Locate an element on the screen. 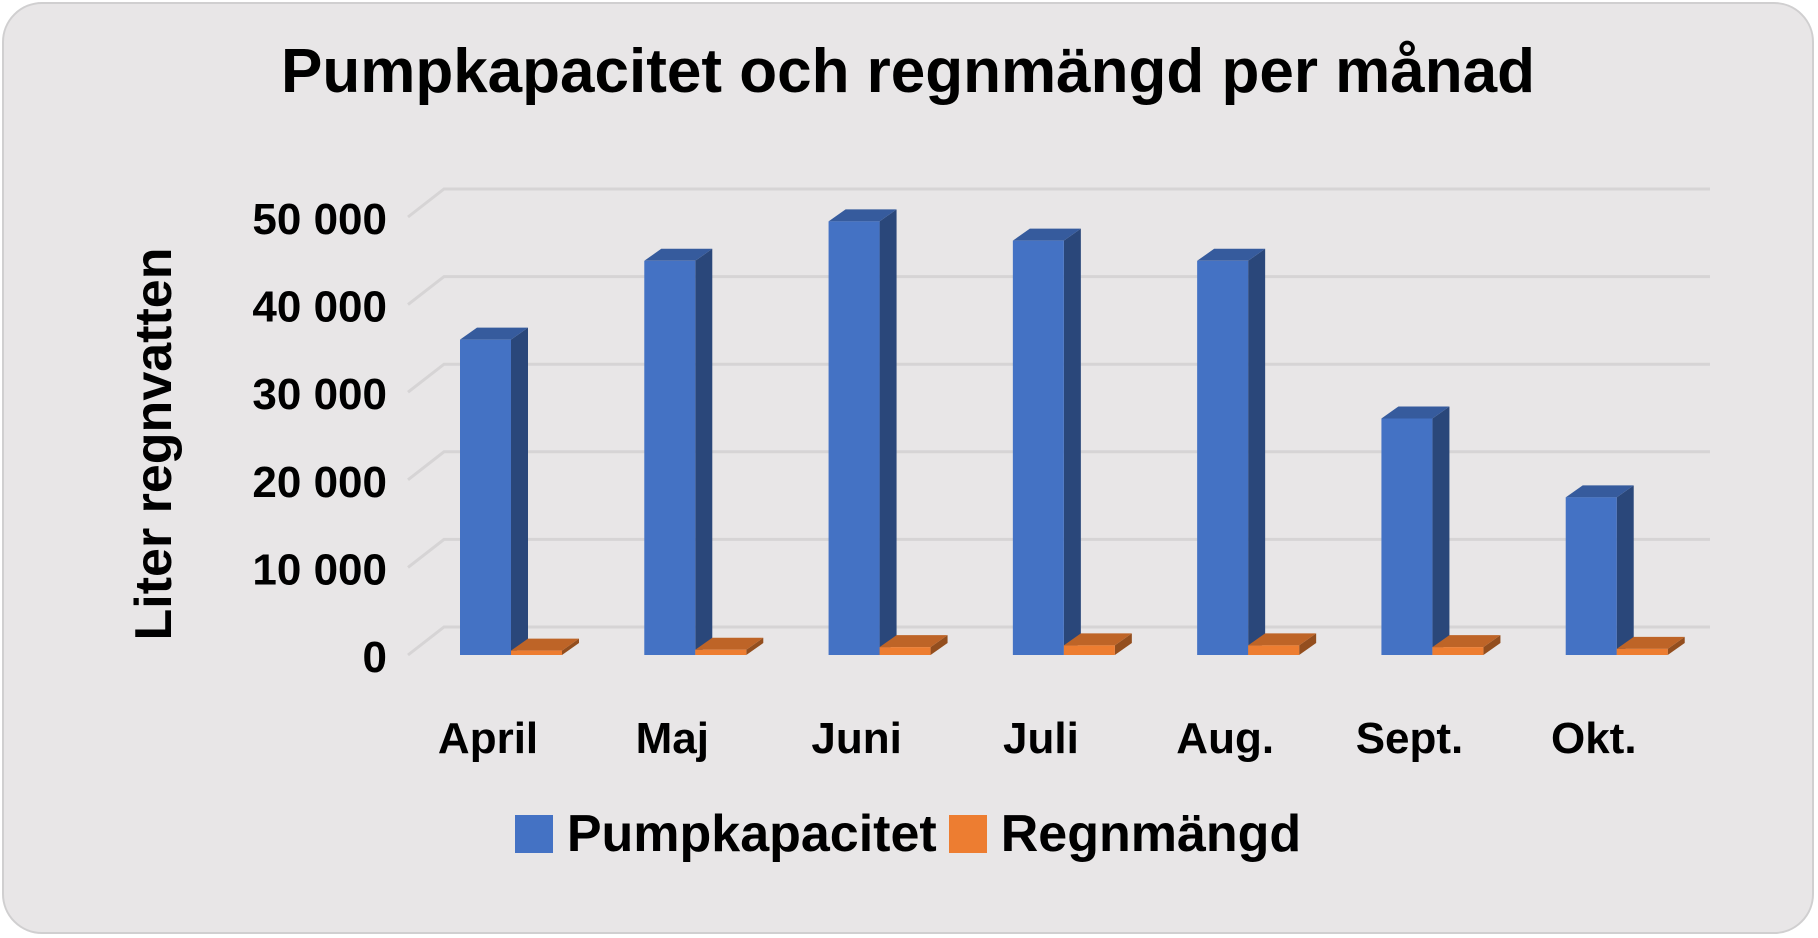  x-tick-label-maj: Maj is located at coordinates (672, 738).